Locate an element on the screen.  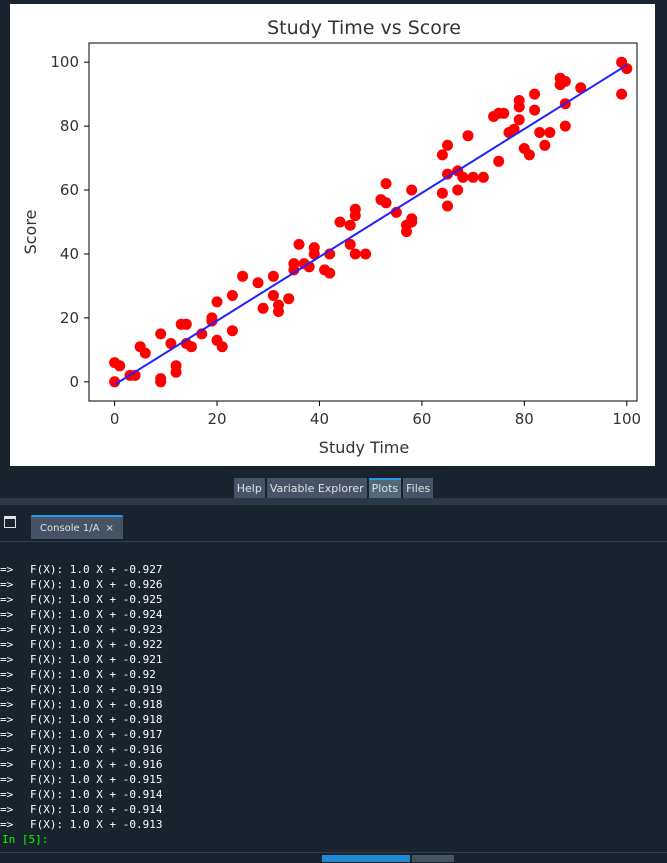
console-line: => F(X): 1.0 X + -0.915 is located at coordinates (81, 779).